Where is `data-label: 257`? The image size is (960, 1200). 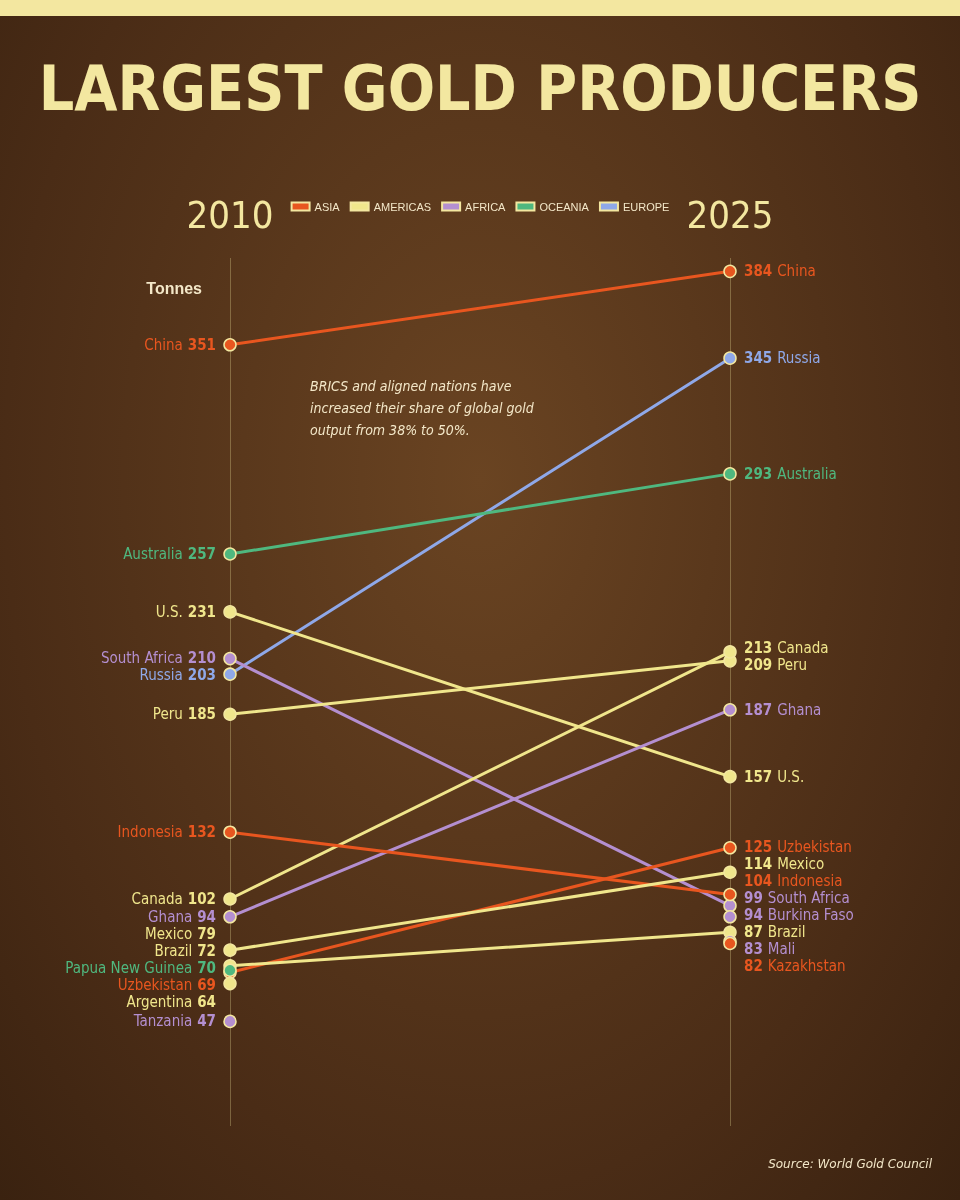
data-label: 257 is located at coordinates (201, 554).